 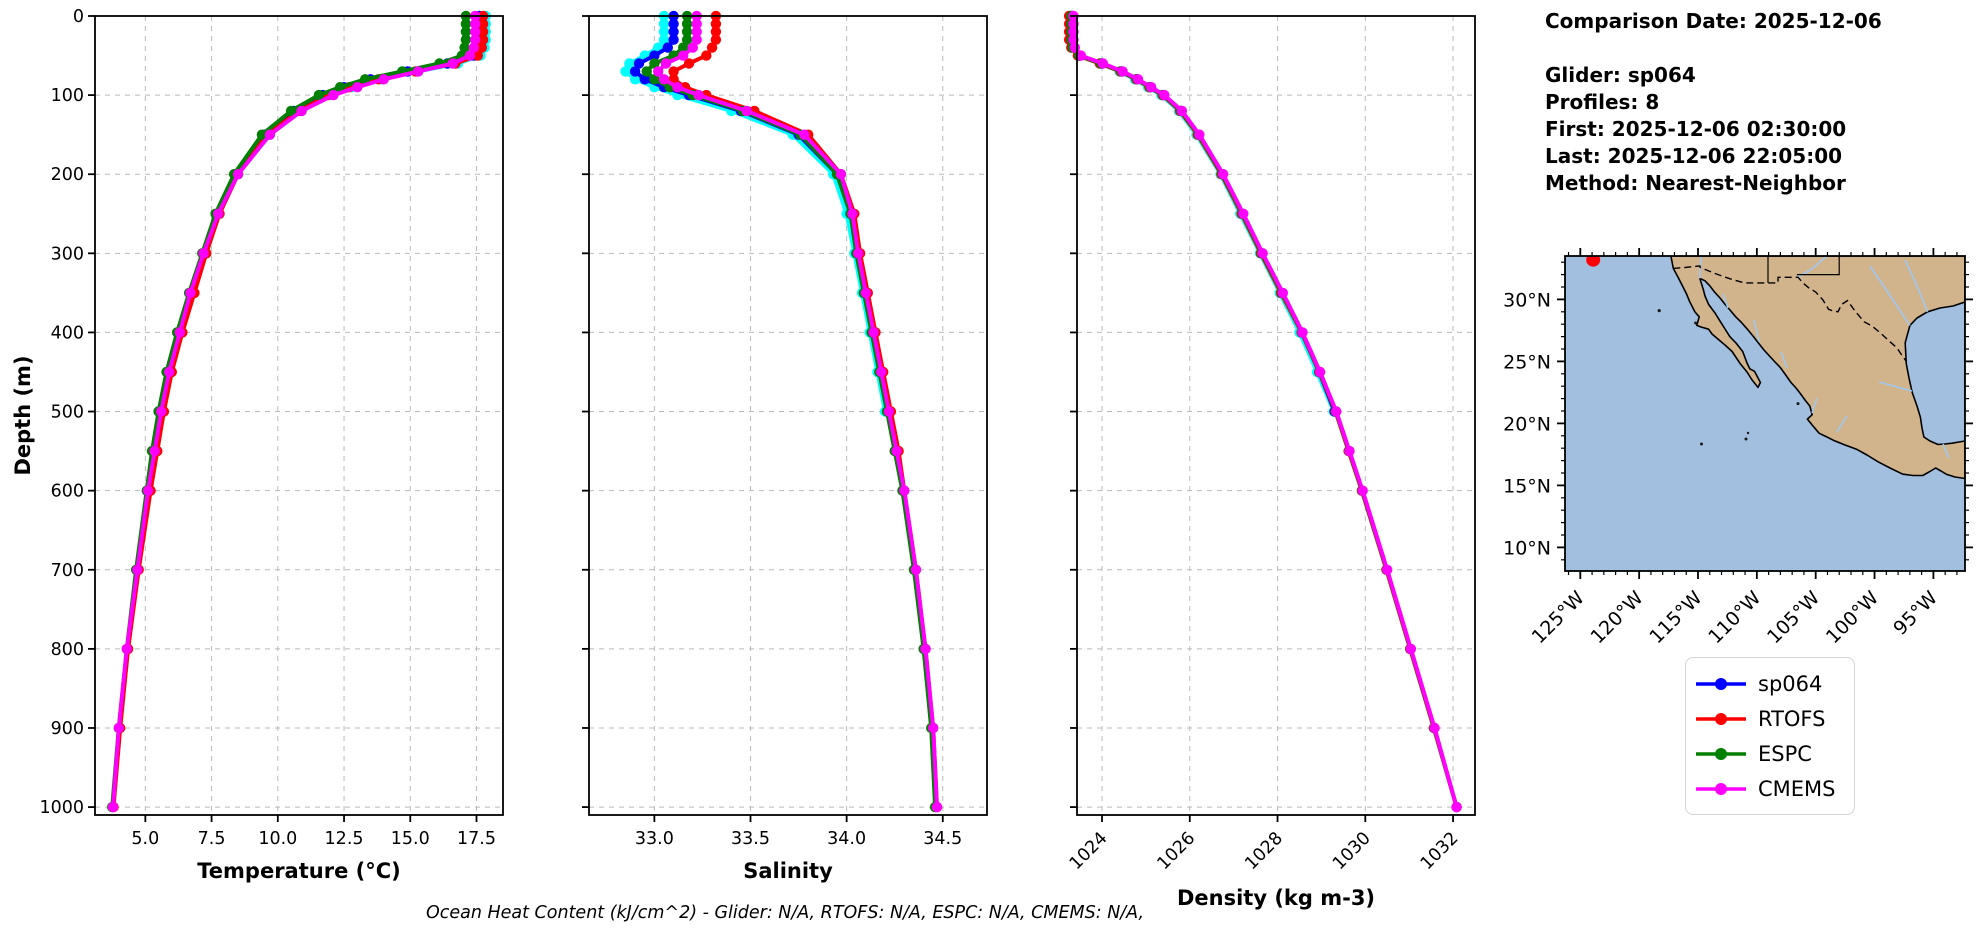 I want to click on legend-dot, so click(x=1721, y=753).